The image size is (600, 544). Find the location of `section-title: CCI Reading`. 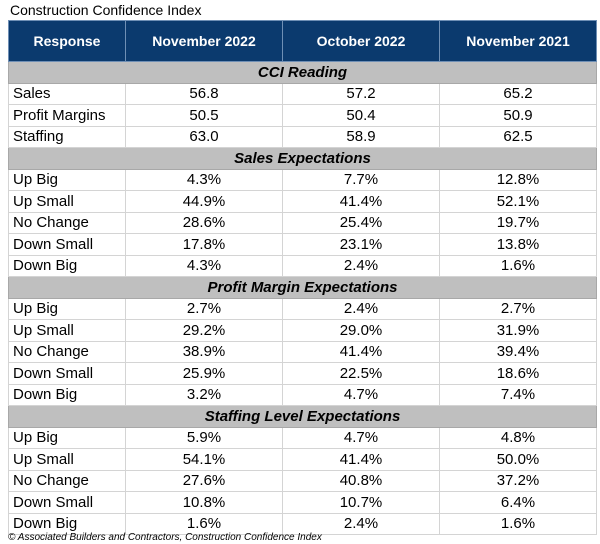

section-title: CCI Reading is located at coordinates (302, 72).